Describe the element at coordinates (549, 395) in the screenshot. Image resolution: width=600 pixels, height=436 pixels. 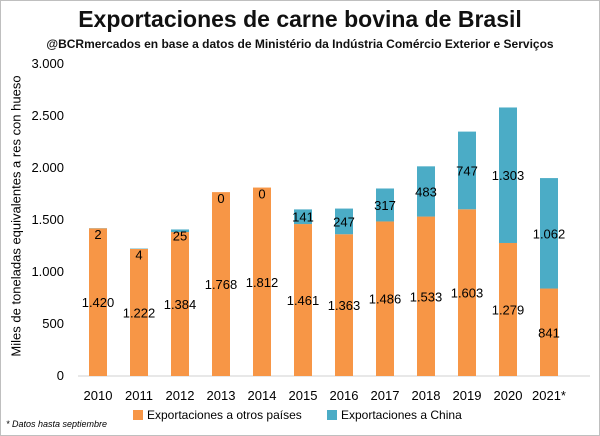
I see `x-tick-label: 2021*` at that location.